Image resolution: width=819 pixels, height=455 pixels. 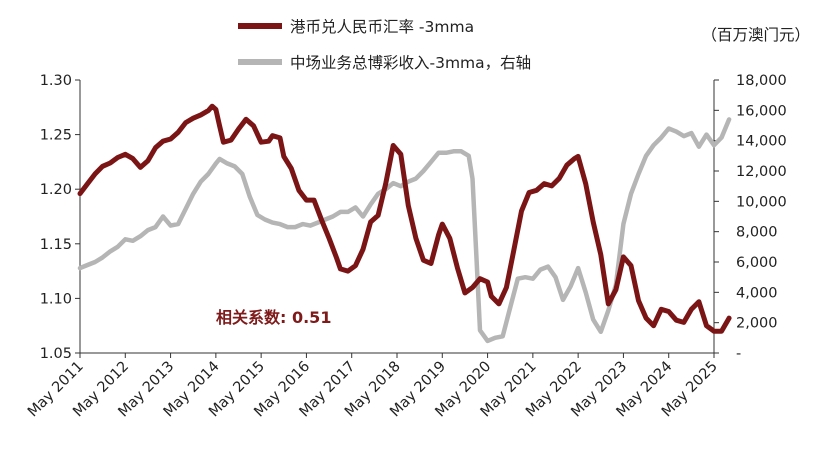 What do you see at coordinates (761, 111) in the screenshot?
I see `right-tick-label: 16,000` at bounding box center [761, 111].